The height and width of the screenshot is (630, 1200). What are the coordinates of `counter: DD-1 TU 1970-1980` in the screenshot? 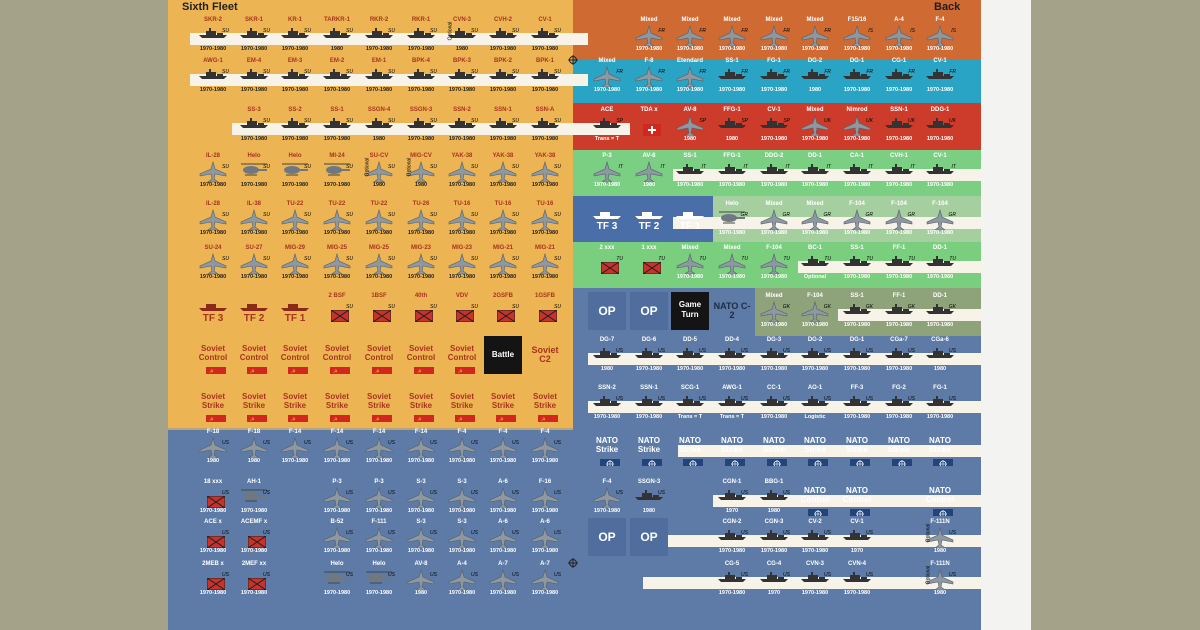 It's located at (940, 263).